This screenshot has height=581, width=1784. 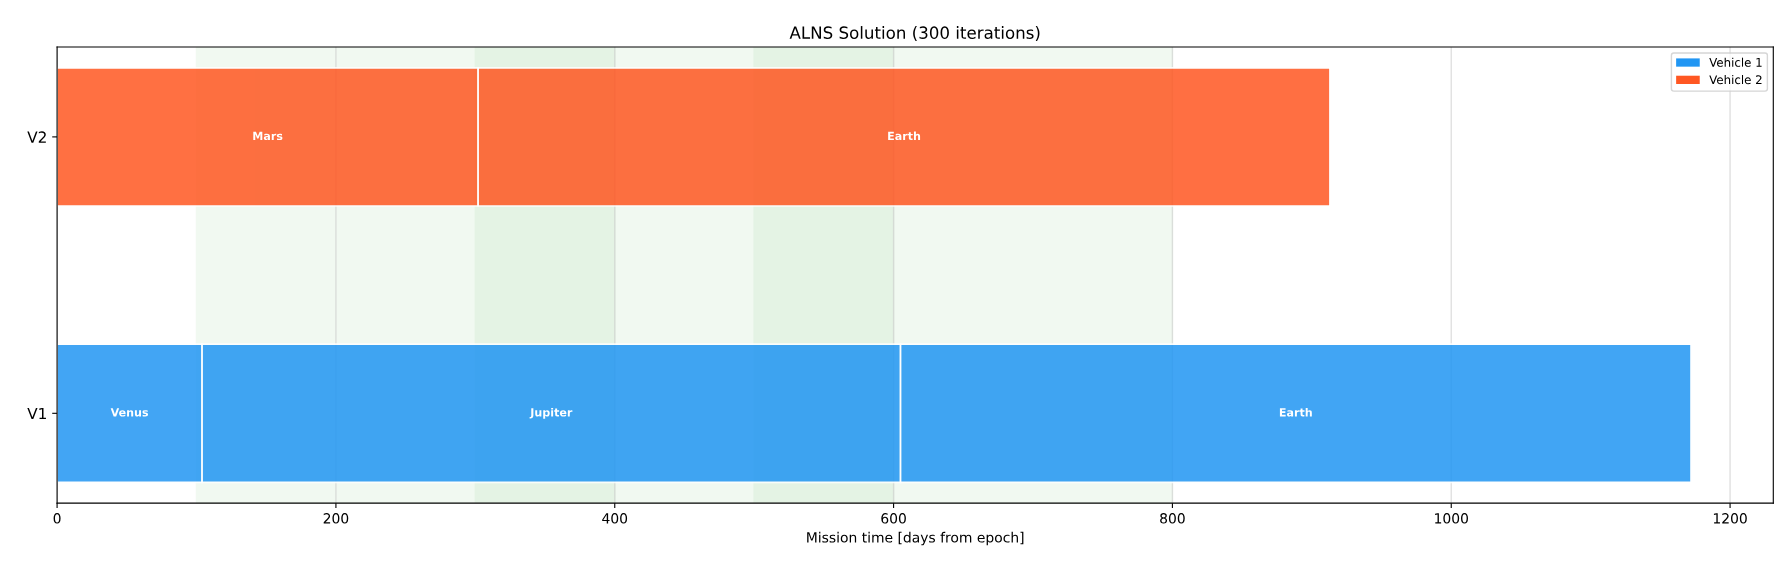 I want to click on data-label: Venus, so click(x=129, y=412).